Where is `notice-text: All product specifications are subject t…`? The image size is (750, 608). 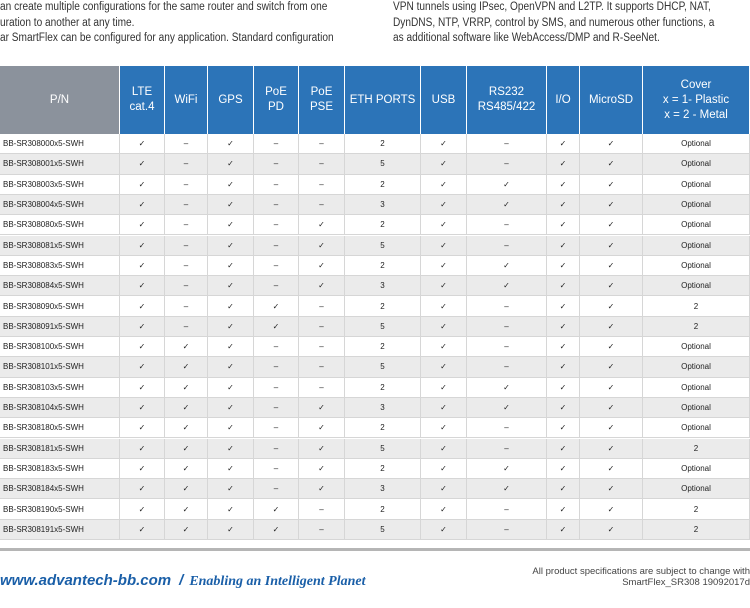
notice-text: All product specifications are subject t… is located at coordinates (641, 571).